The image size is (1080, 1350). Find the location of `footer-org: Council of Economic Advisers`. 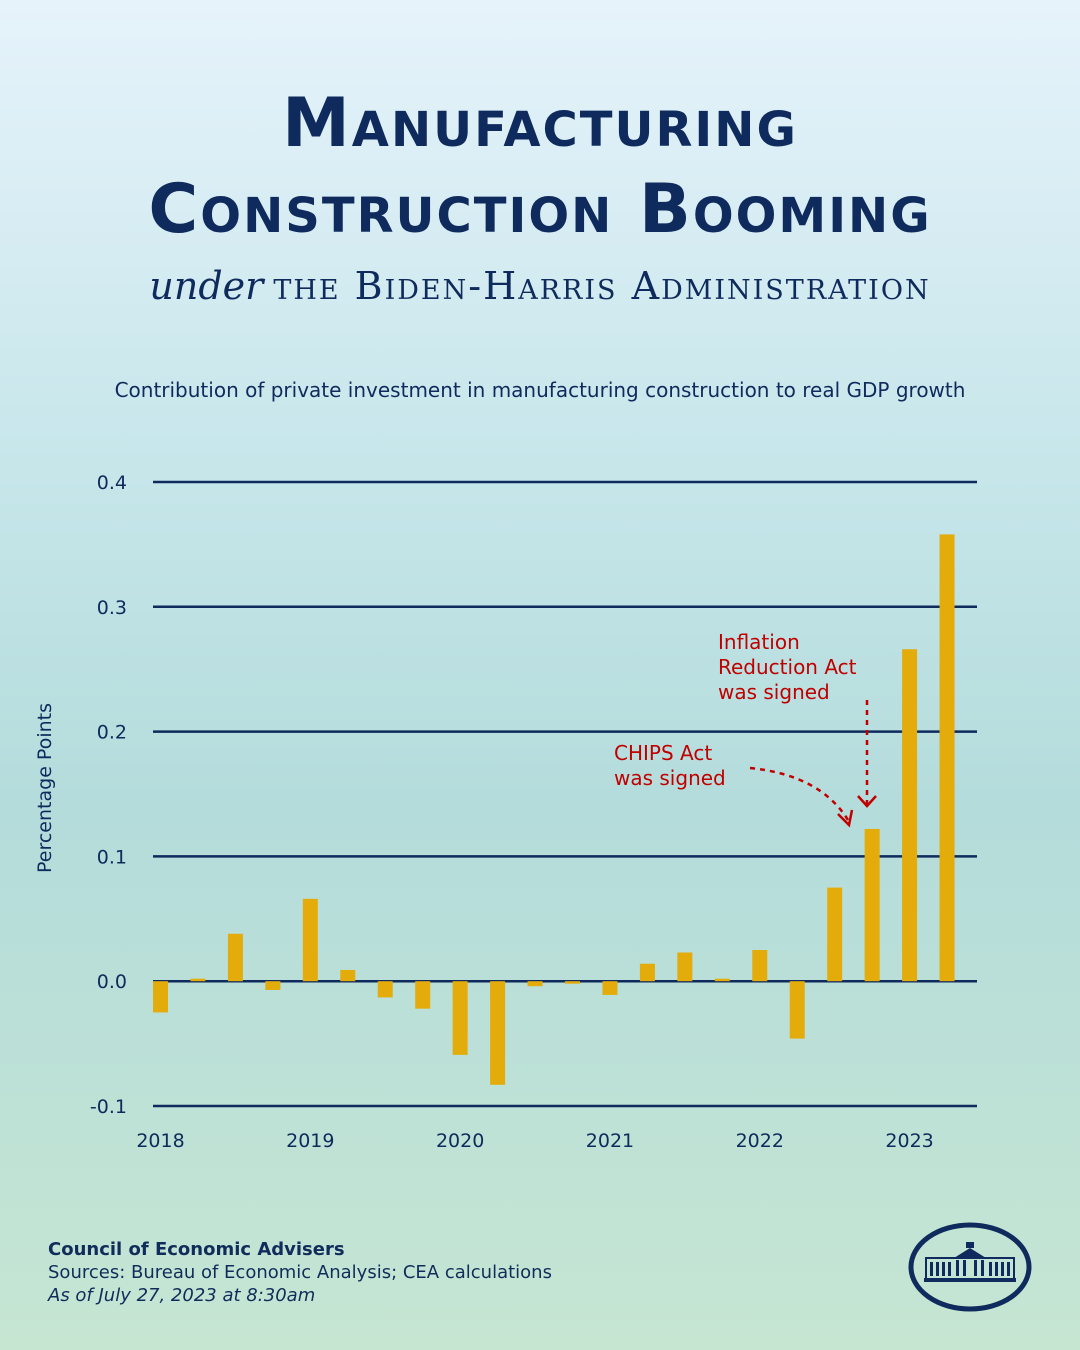

footer-org: Council of Economic Advisers is located at coordinates (196, 1249).